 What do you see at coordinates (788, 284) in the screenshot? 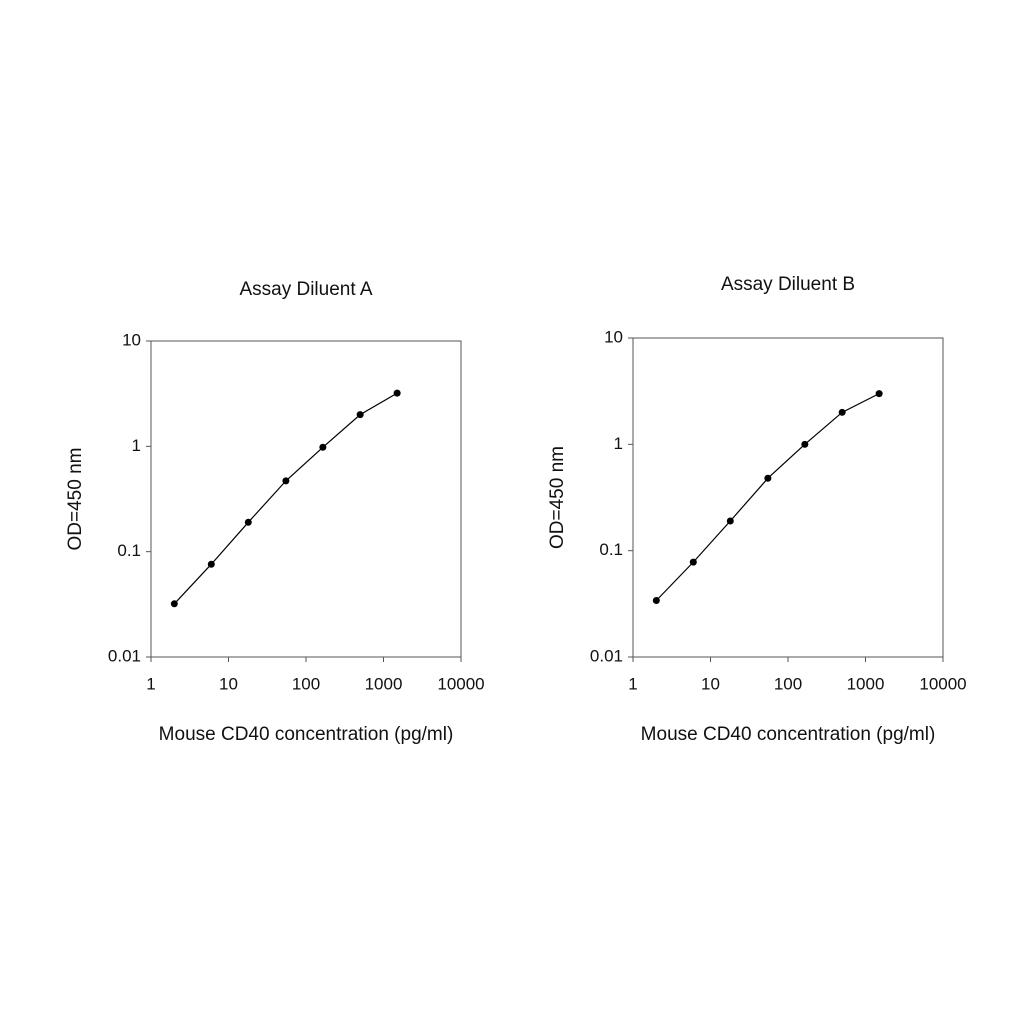
I see `chart-title: Assay Diluent B` at bounding box center [788, 284].